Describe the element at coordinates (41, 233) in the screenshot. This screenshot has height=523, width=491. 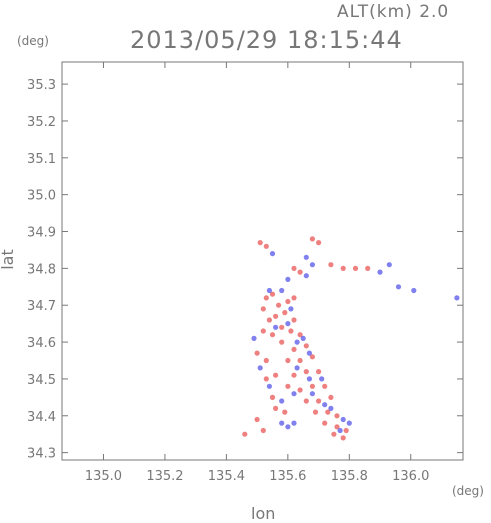
I see `y-tick-label: 34.9` at that location.